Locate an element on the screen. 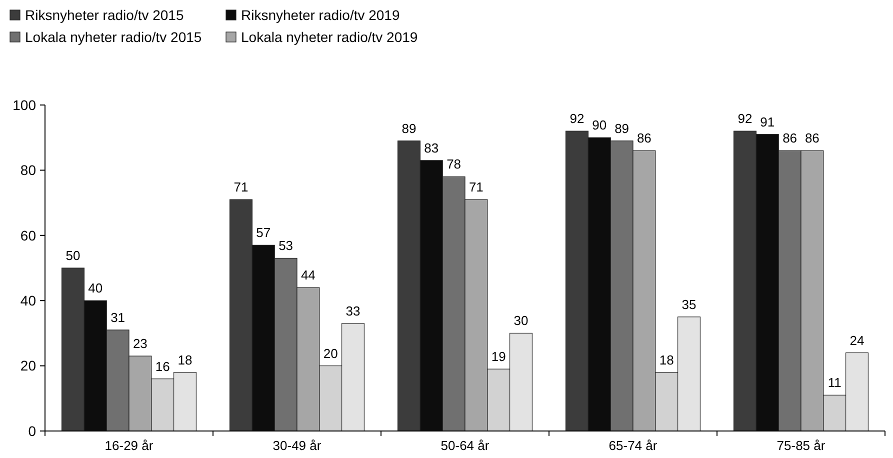 This screenshot has height=458, width=893. data-label: 19 is located at coordinates (498, 356).